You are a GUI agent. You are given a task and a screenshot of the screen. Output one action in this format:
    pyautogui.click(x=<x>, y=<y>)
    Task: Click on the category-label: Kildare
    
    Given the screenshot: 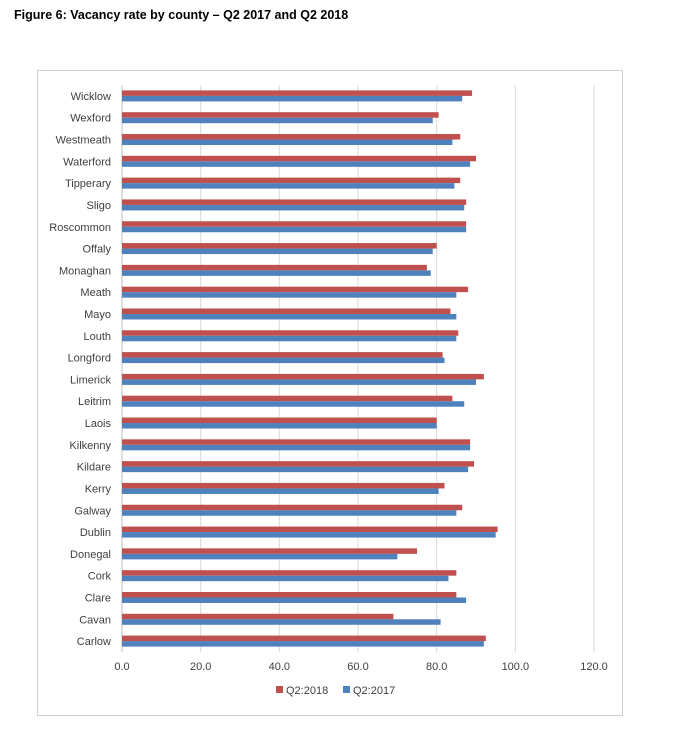 What is the action you would take?
    pyautogui.click(x=94, y=468)
    